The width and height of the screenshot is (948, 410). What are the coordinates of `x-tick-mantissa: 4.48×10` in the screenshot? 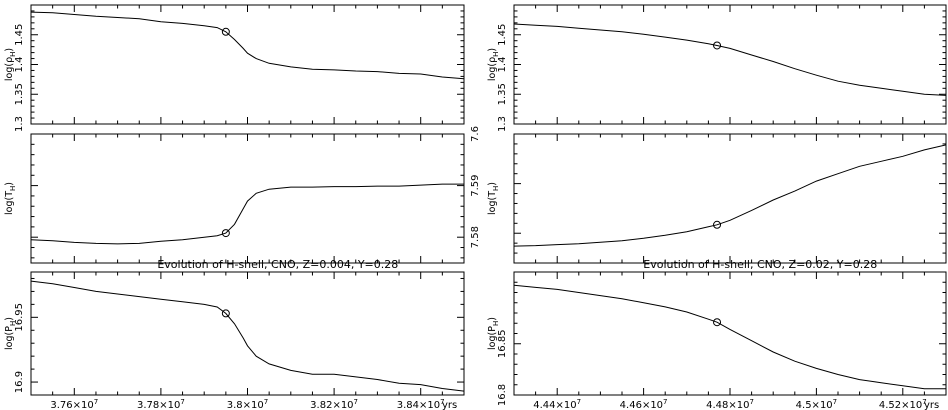 It's located at (727, 405).